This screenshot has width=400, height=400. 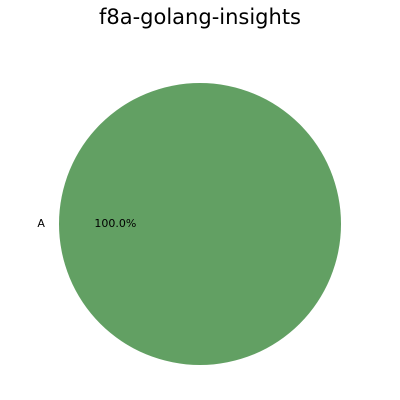 I want to click on pie-category-label: A, so click(x=41, y=223).